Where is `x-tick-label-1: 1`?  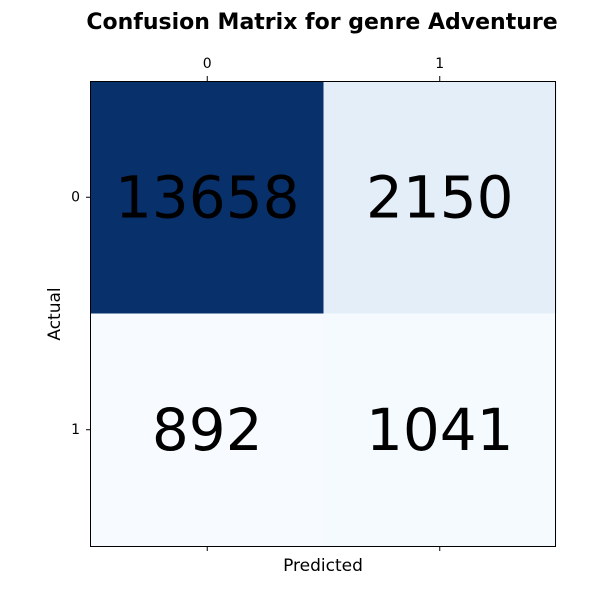
x-tick-label-1: 1 is located at coordinates (439, 64).